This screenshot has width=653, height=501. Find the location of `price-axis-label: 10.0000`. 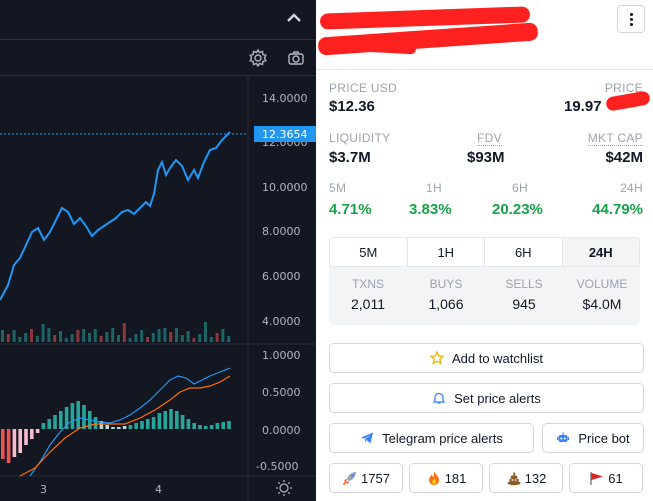

price-axis-label: 10.0000 is located at coordinates (285, 187).